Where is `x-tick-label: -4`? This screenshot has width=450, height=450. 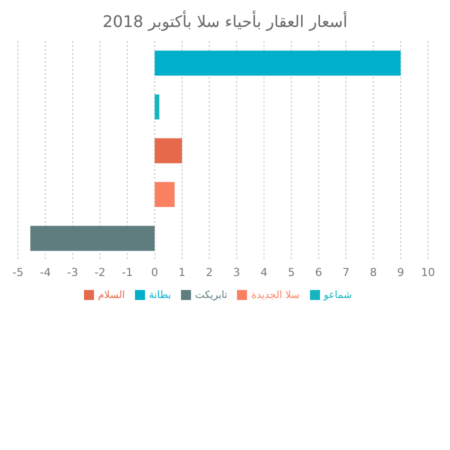 x-tick-label: -4 is located at coordinates (45, 272).